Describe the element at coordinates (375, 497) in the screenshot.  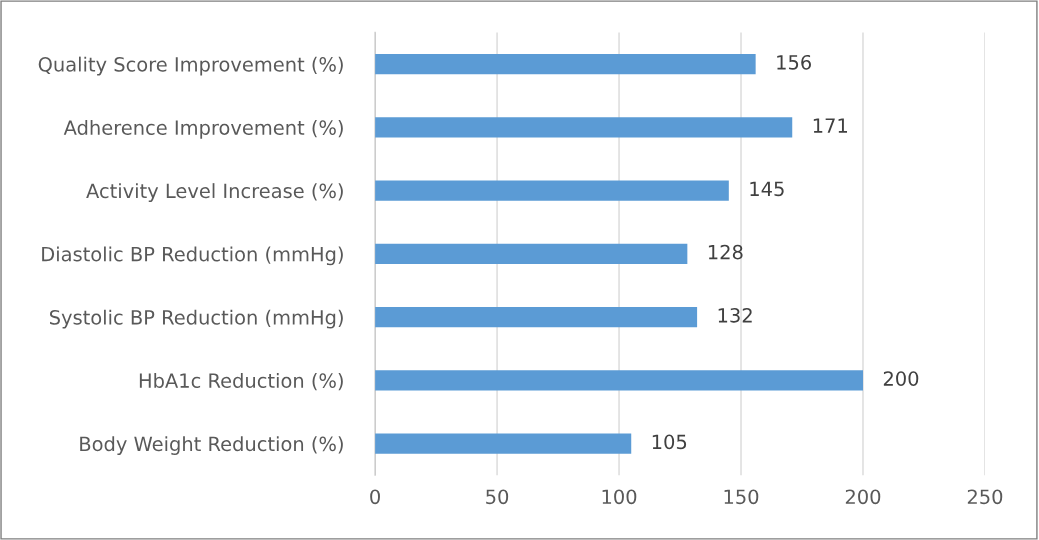
I see `x-tick-label: 0` at that location.